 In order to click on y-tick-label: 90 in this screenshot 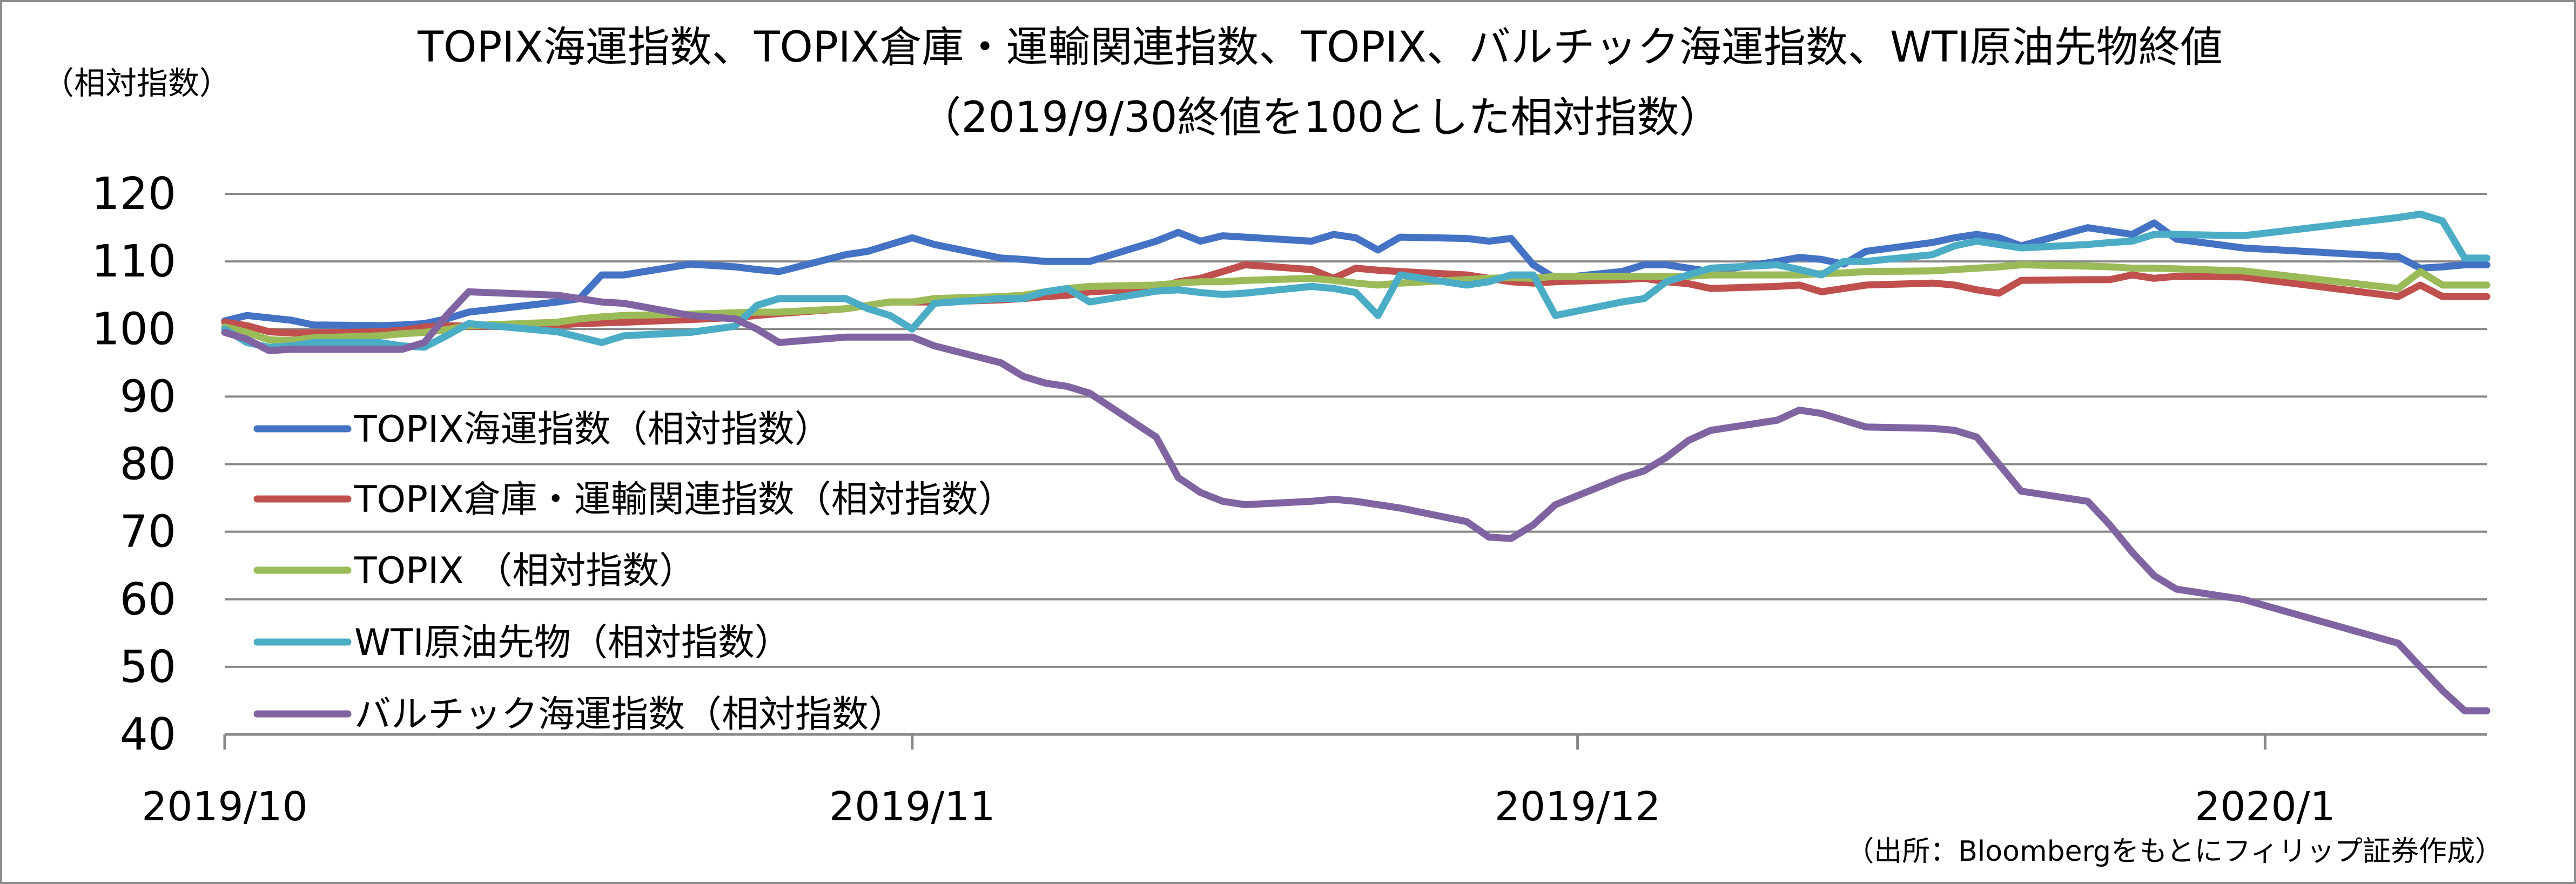, I will do `click(148, 396)`.